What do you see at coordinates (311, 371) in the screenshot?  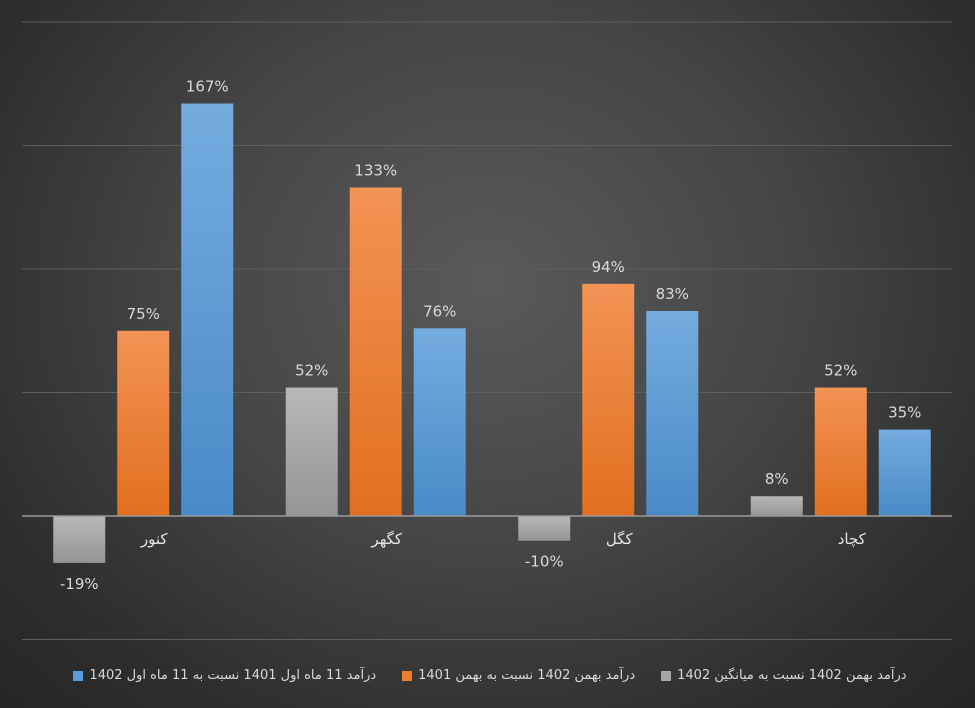 I see `data-label-series-1-category-2: 52%` at bounding box center [311, 371].